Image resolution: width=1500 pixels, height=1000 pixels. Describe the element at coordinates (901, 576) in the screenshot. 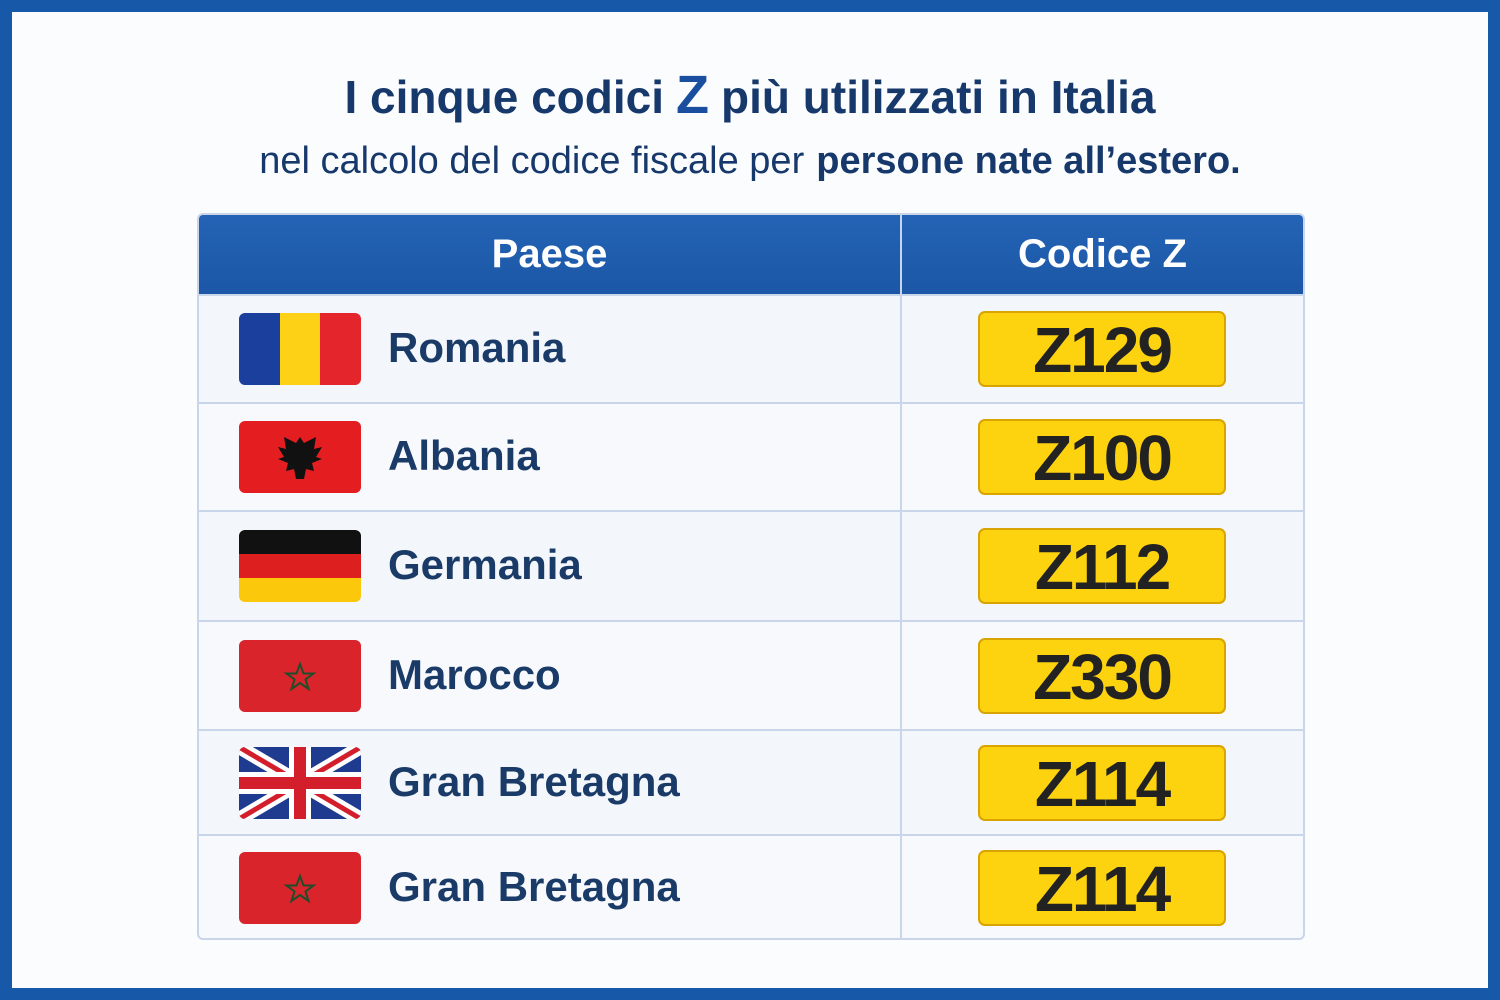

I see `column-divider` at that location.